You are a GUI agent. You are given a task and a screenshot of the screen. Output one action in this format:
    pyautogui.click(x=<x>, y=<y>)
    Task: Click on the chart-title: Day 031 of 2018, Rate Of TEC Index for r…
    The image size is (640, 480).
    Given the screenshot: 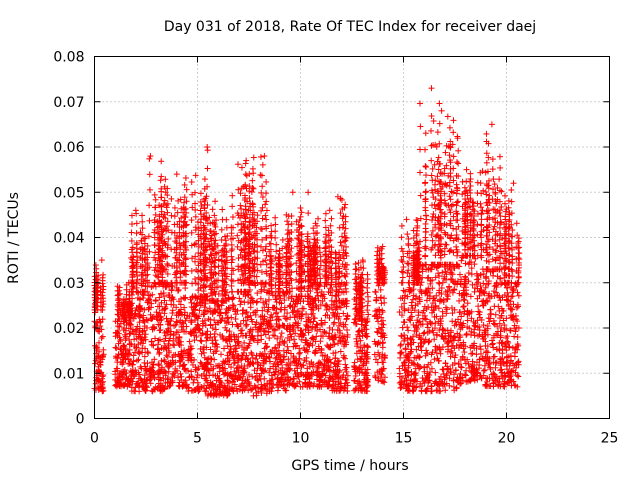 What is the action you would take?
    pyautogui.click(x=350, y=27)
    